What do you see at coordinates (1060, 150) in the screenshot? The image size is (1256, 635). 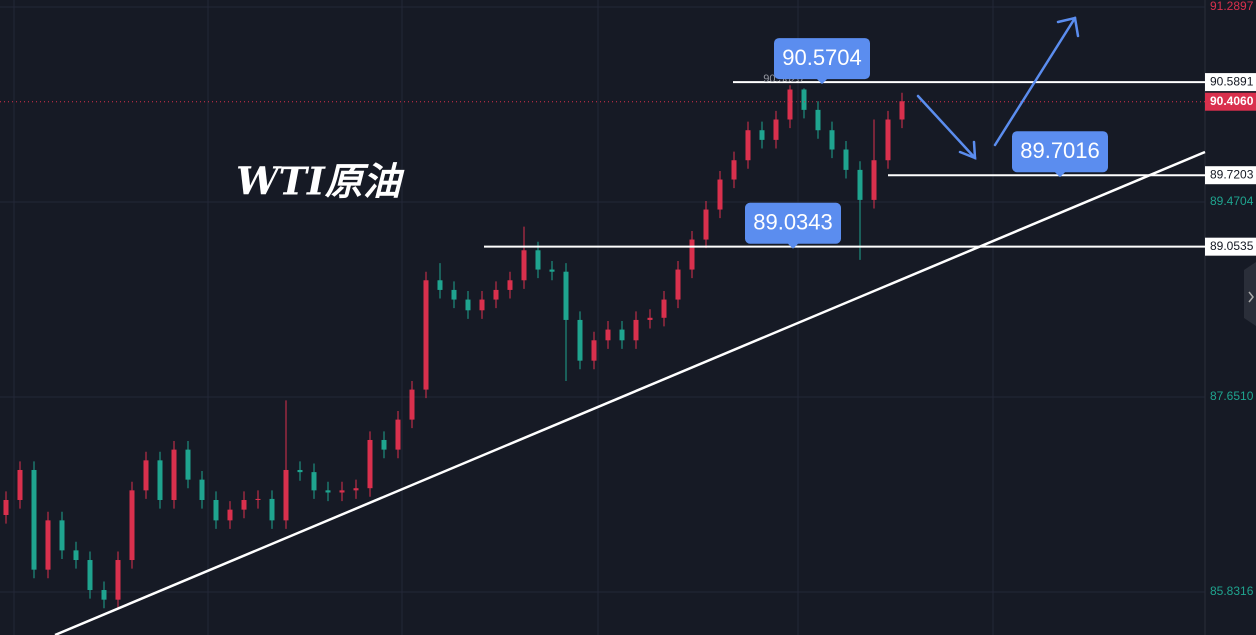 I see `callout-label: 89.7016` at bounding box center [1060, 150].